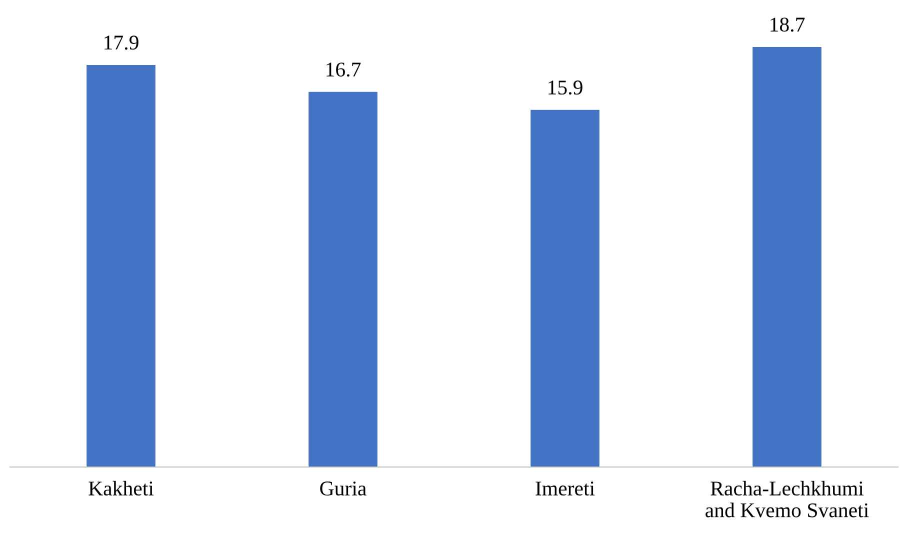 The height and width of the screenshot is (544, 901). What do you see at coordinates (121, 488) in the screenshot?
I see `x-tick-label: Kakheti` at bounding box center [121, 488].